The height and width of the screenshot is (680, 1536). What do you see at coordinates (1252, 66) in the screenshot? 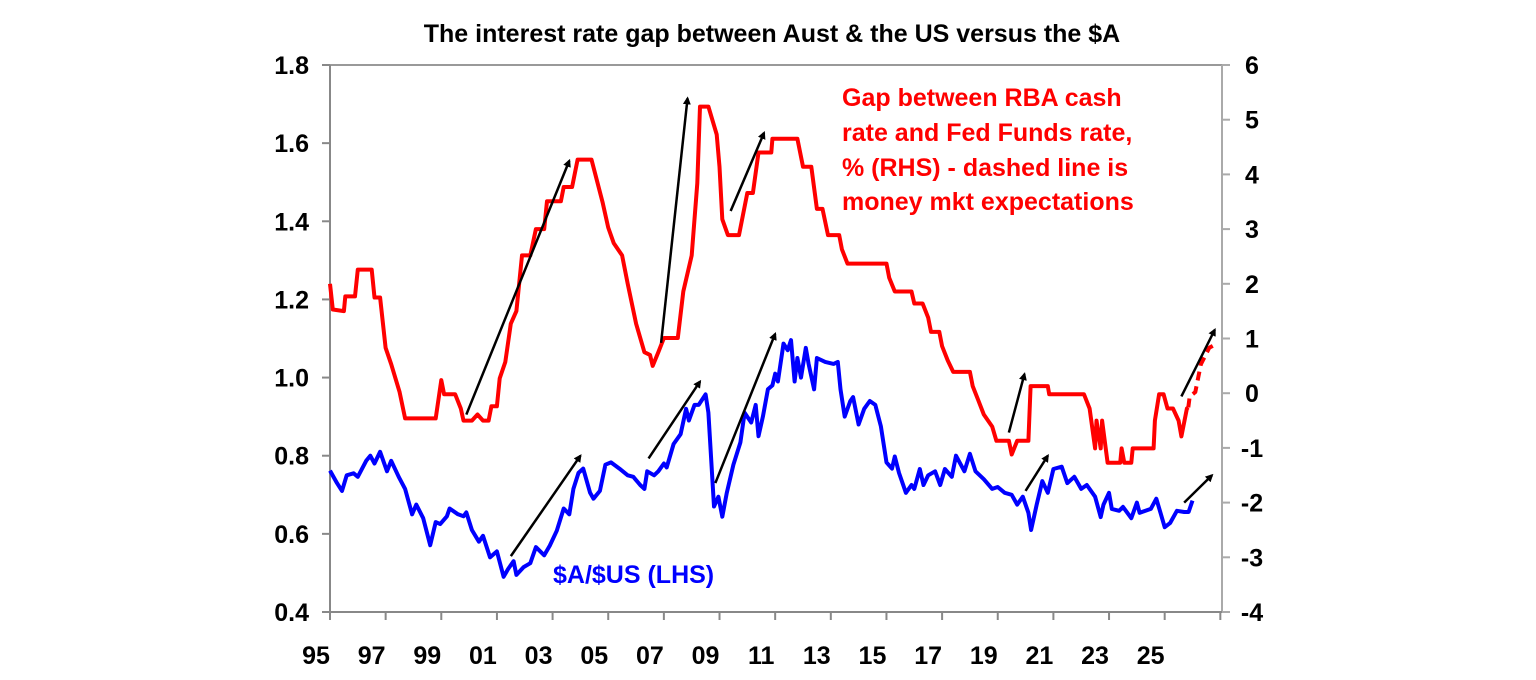
I see `right-tick-label: 6` at bounding box center [1252, 66].